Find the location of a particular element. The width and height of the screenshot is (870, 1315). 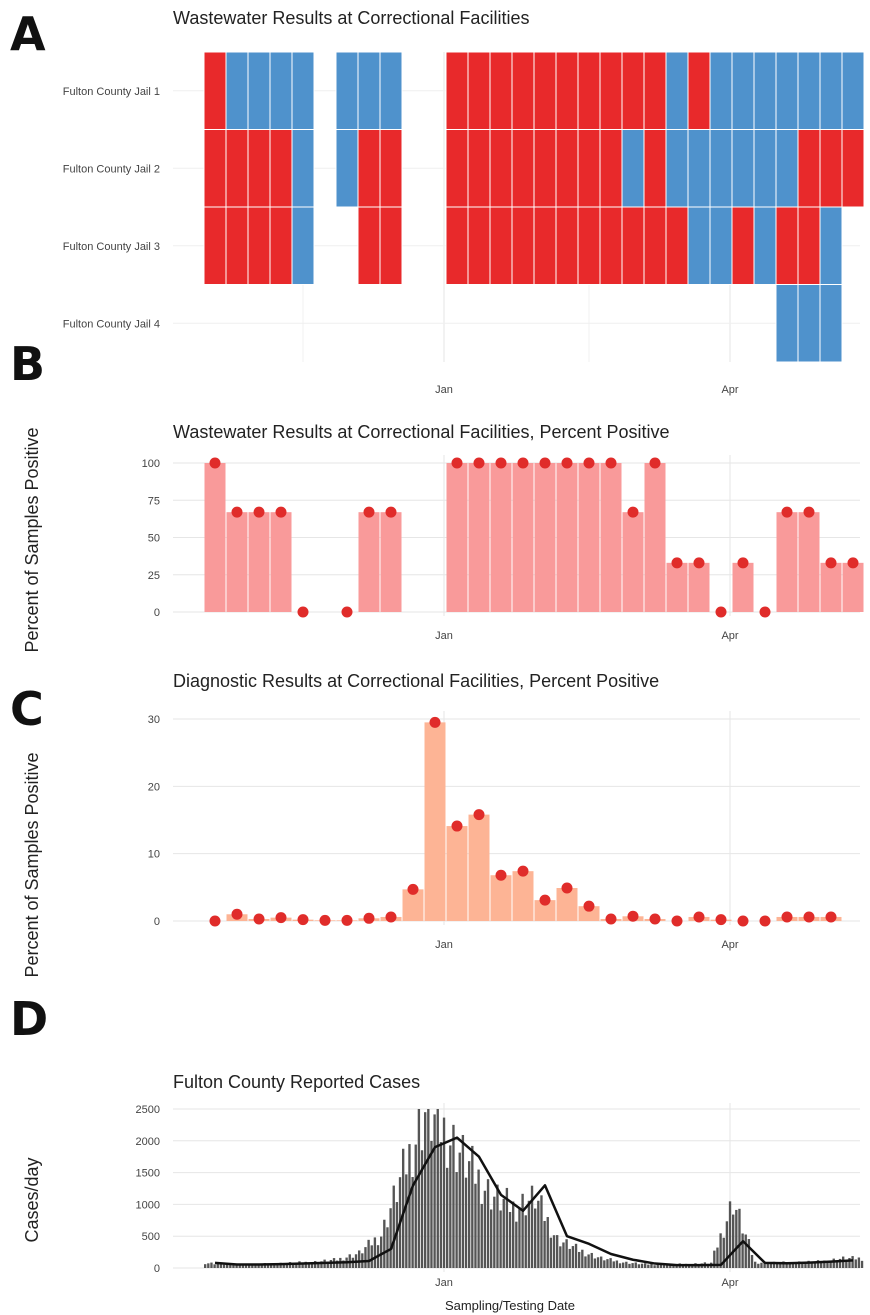

panel-b-x-tick-label: Jan is located at coordinates (444, 636).